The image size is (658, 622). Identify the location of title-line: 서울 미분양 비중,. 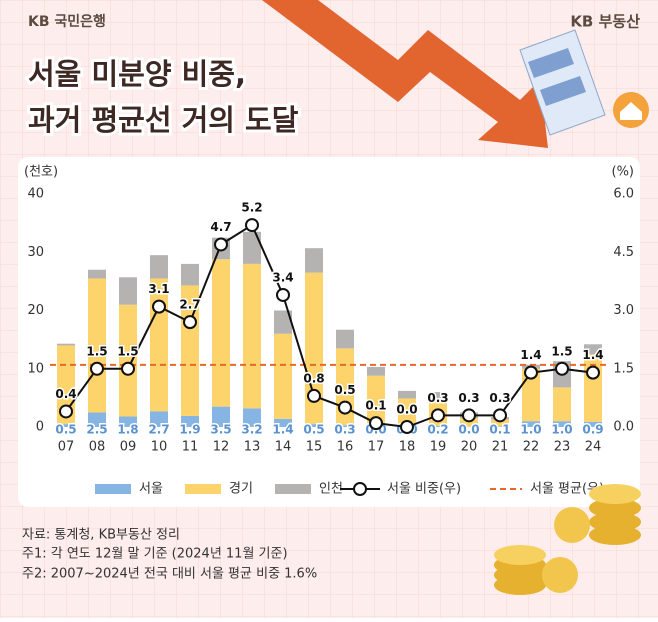
(137, 74).